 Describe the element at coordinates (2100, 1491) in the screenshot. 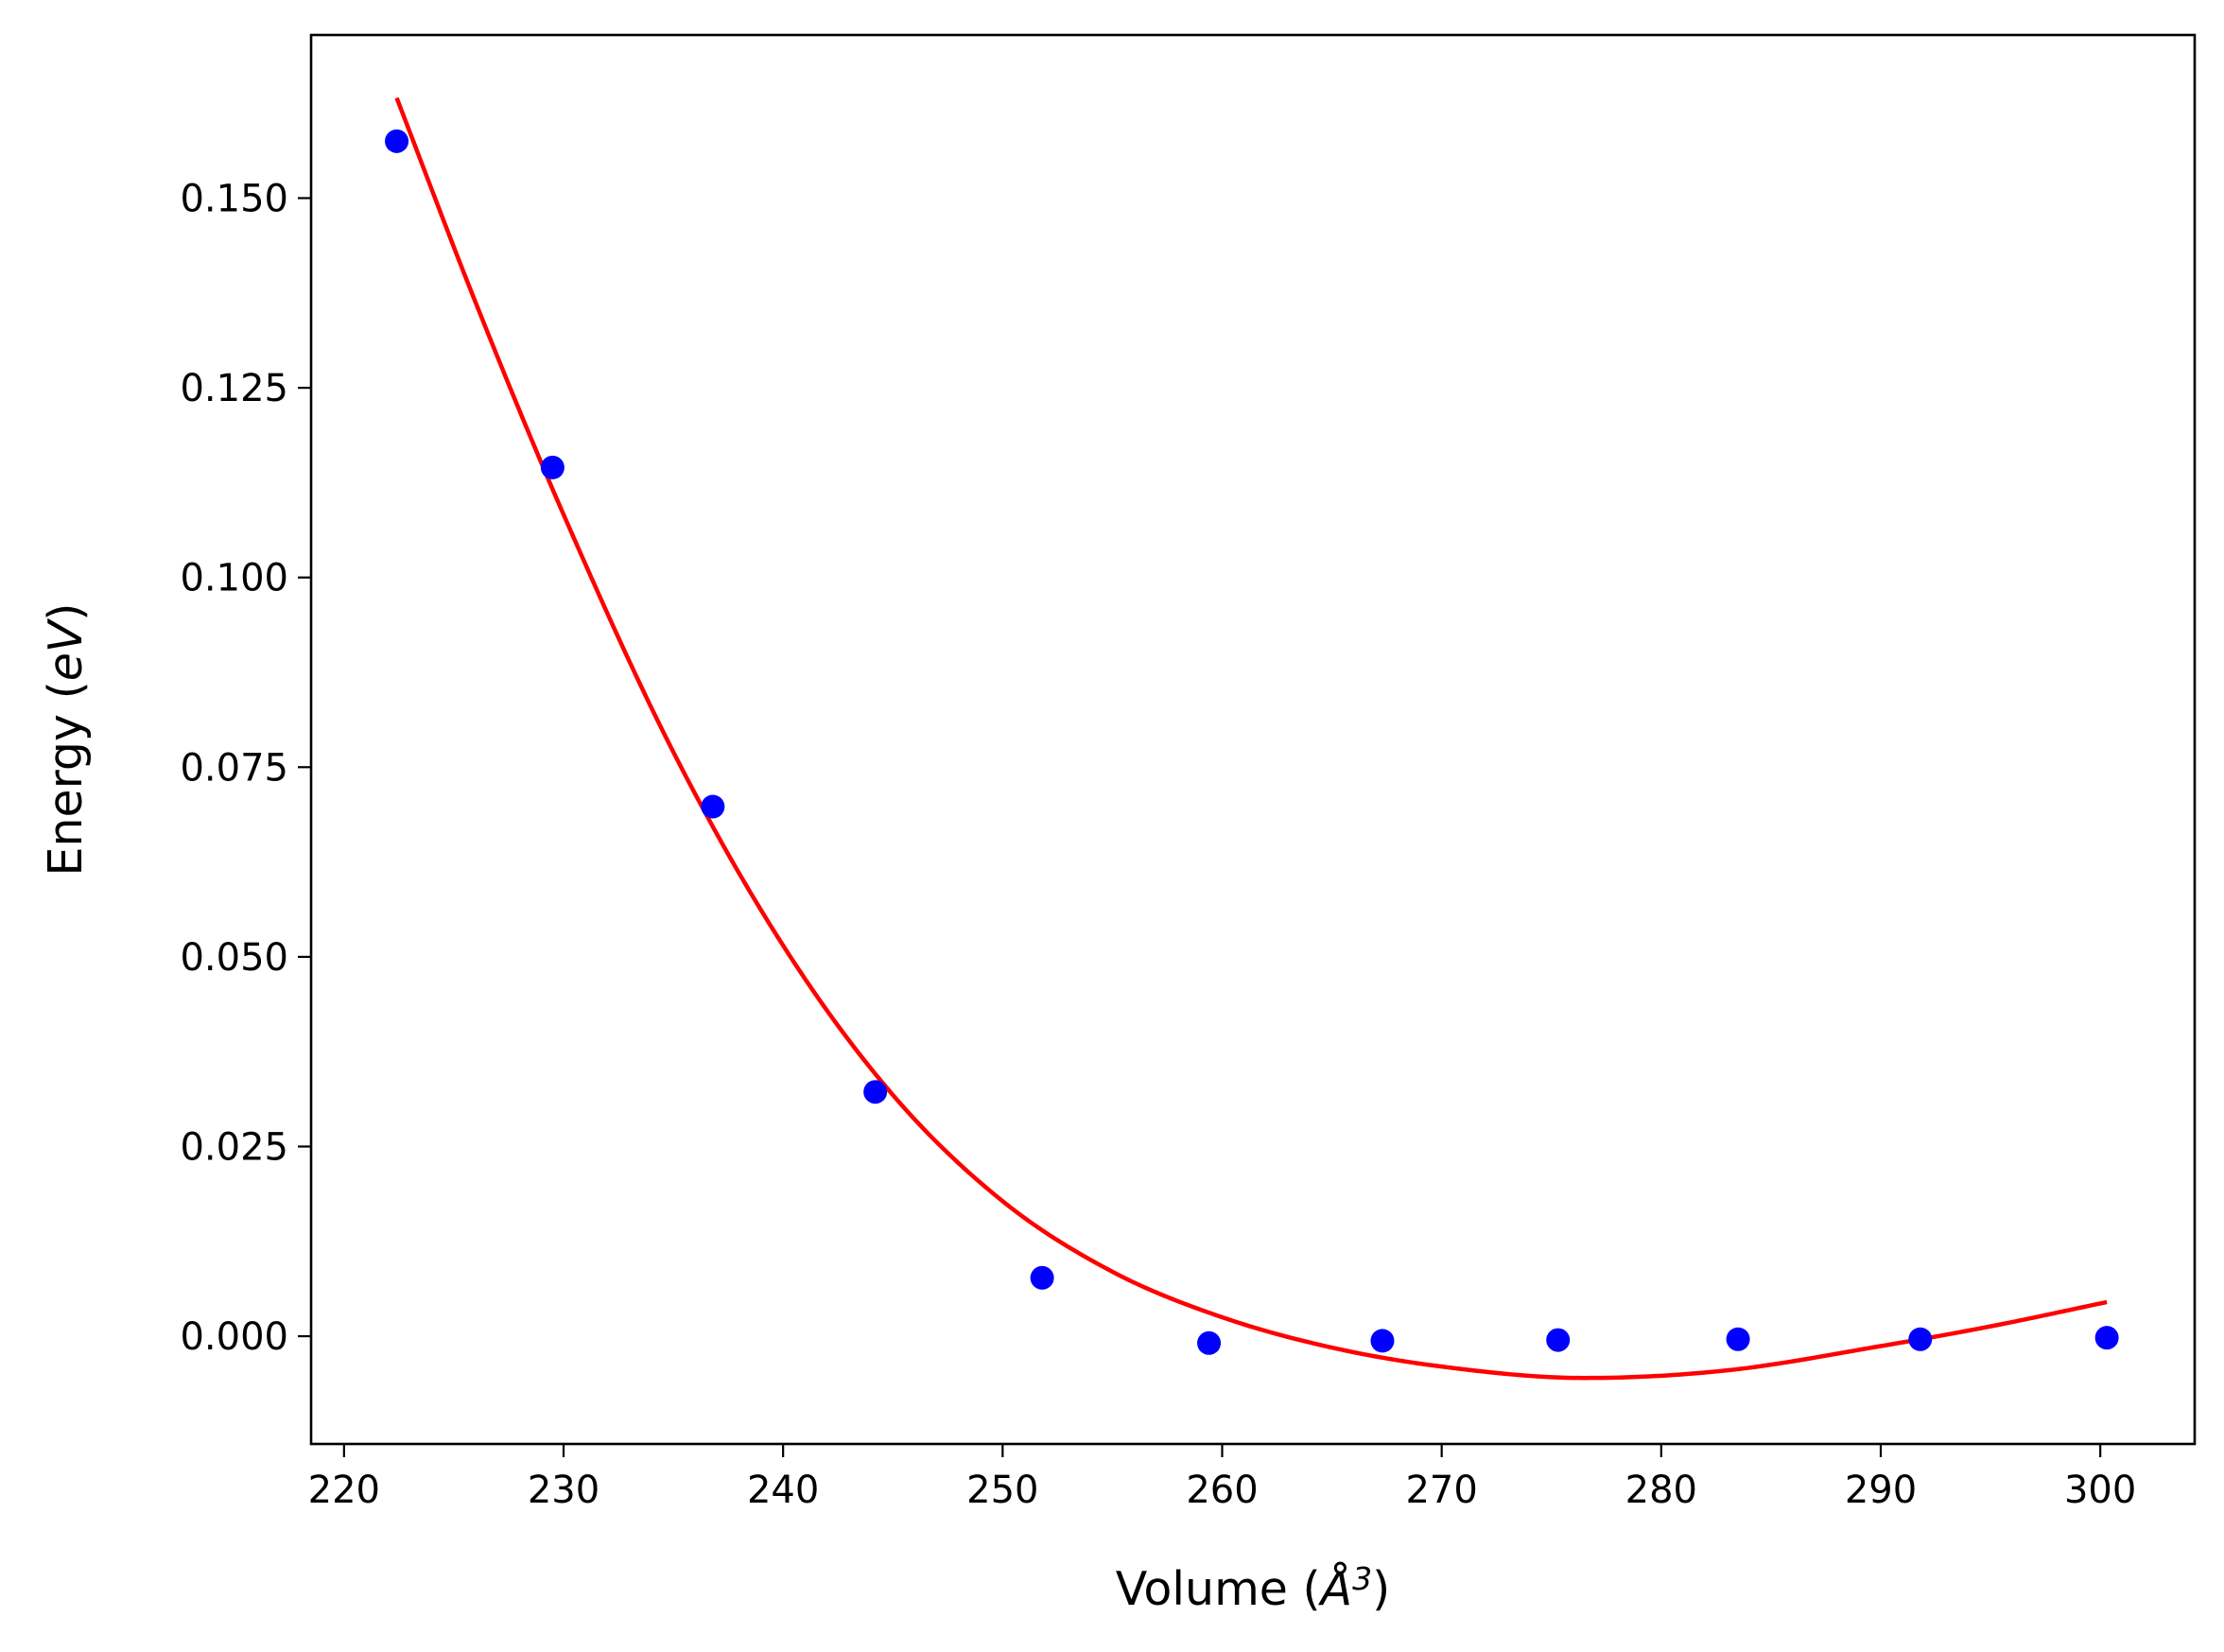

I see `x-tick-label: 300` at that location.